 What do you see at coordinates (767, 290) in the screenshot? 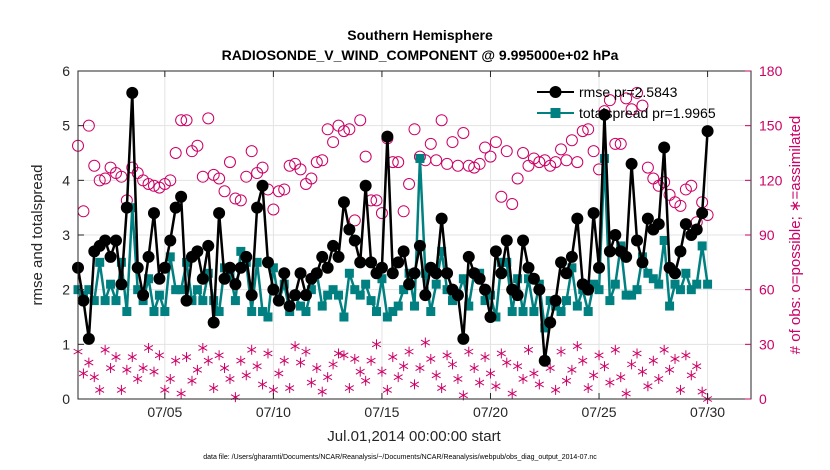
I see `y-right-tick-label: 60` at bounding box center [767, 290].